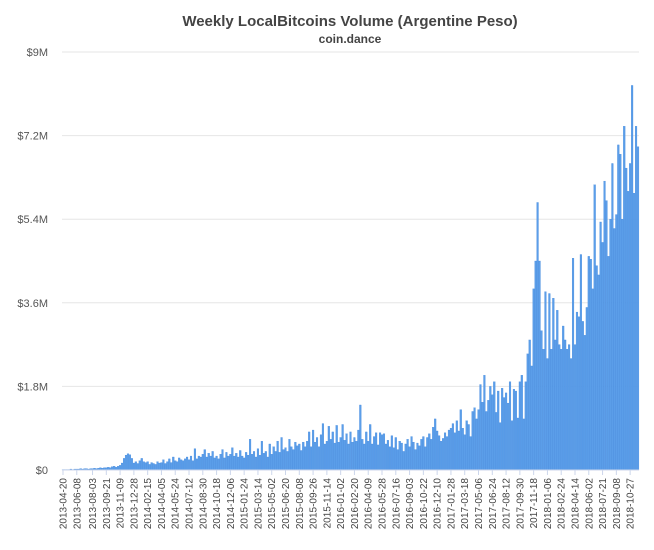  I want to click on x-tick-label: 2013-06-08, so click(77, 504).